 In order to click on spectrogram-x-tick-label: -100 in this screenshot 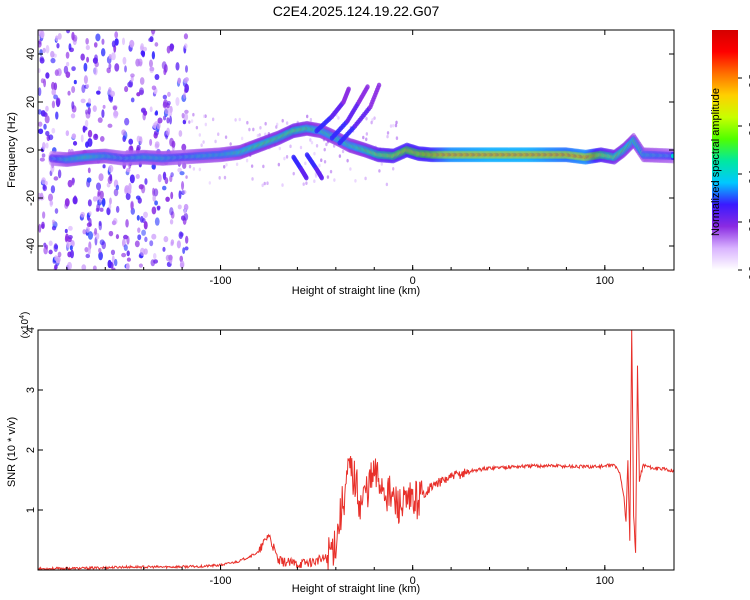, I will do `click(221, 281)`.